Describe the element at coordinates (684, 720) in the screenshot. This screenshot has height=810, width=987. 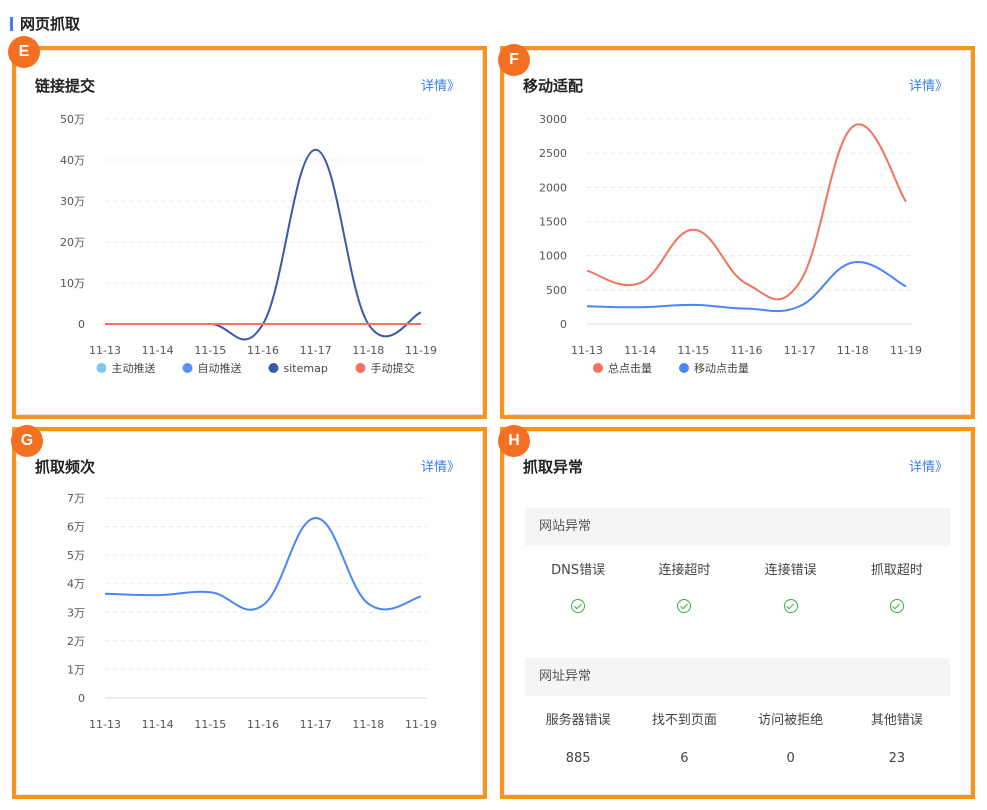
I see `url-error-label: 找不到页面` at that location.